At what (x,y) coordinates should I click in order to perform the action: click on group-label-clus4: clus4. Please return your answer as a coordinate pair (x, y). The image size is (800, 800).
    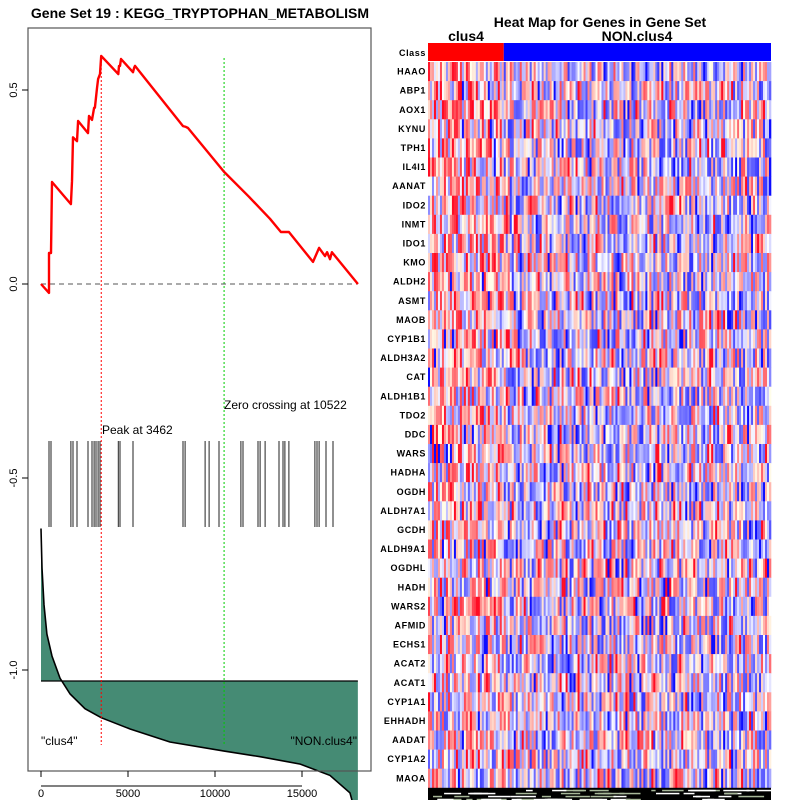
    Looking at the image, I should click on (466, 36).